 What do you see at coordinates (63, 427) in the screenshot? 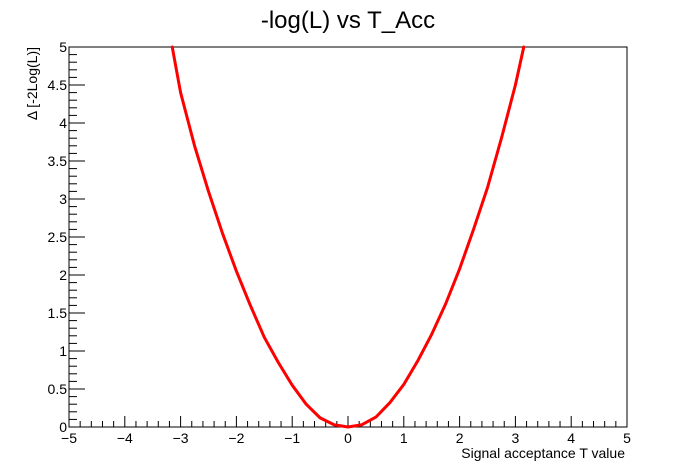
I see `y-tick-label: 0` at bounding box center [63, 427].